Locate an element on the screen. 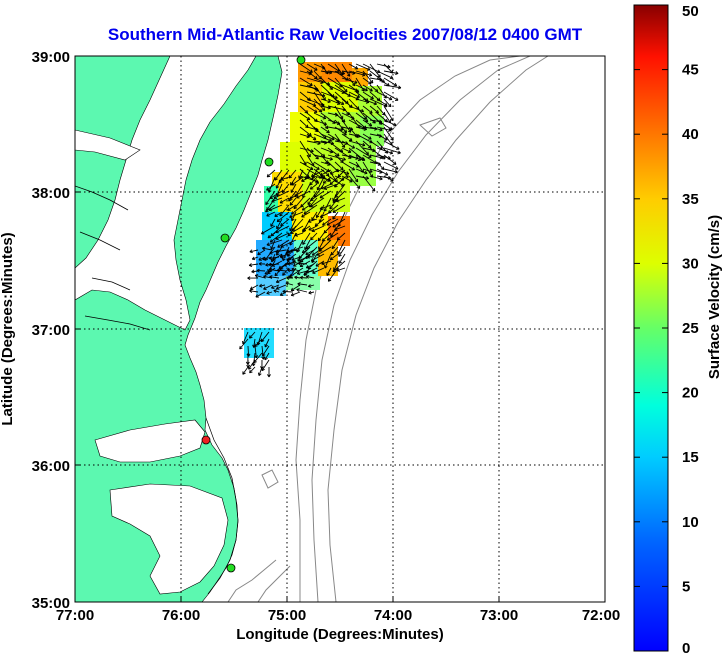 The height and width of the screenshot is (659, 724). y-tick-label: 36:00 is located at coordinates (51, 466).